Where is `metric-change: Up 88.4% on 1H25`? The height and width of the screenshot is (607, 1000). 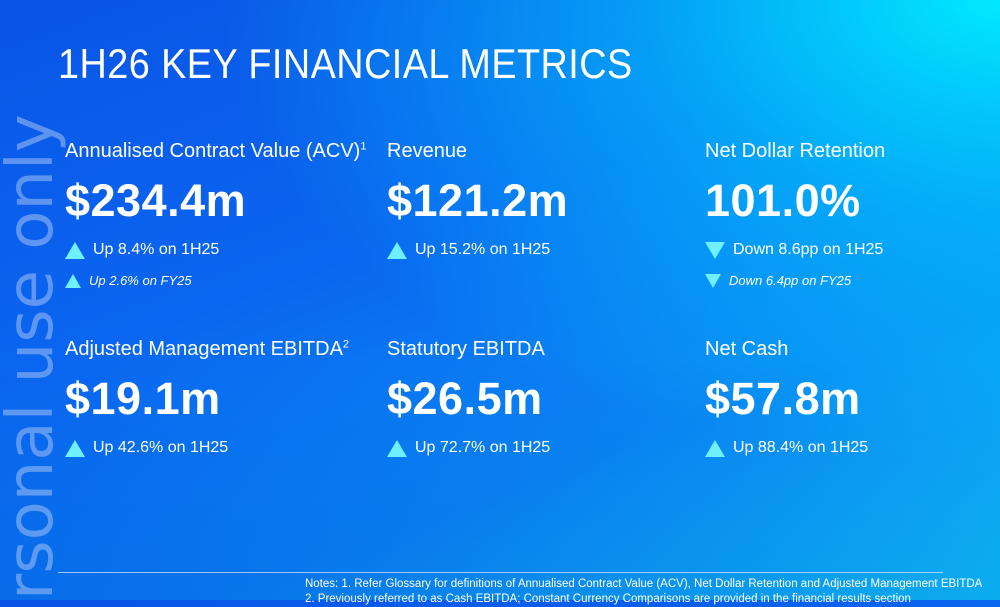
metric-change: Up 88.4% on 1H25 is located at coordinates (852, 448).